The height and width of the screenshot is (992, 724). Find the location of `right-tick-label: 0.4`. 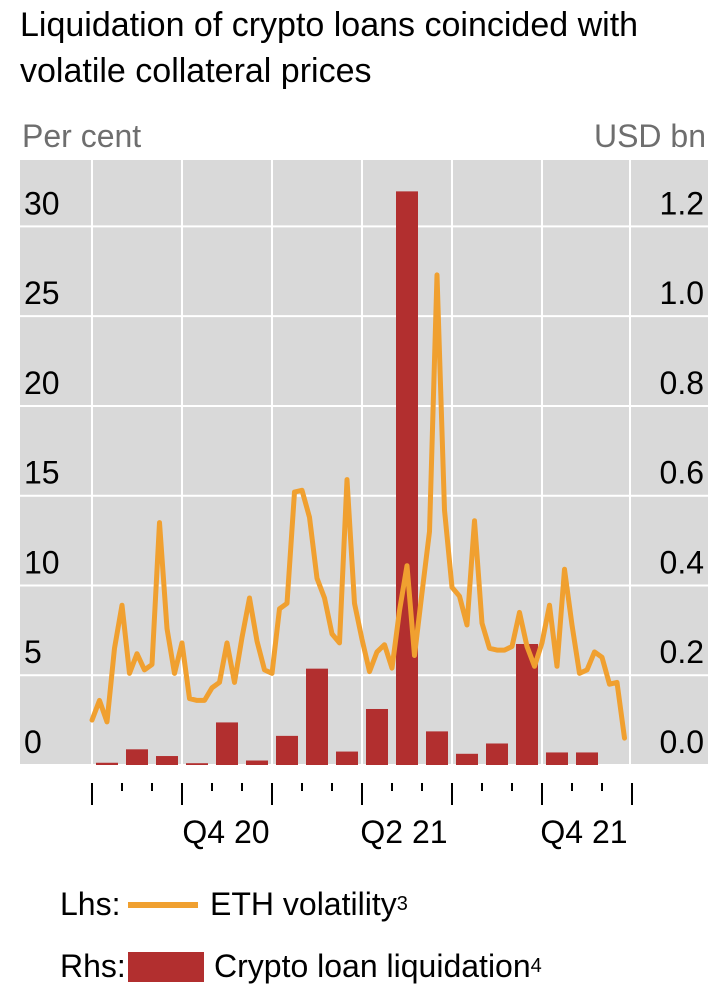

right-tick-label: 0.4 is located at coordinates (682, 562).